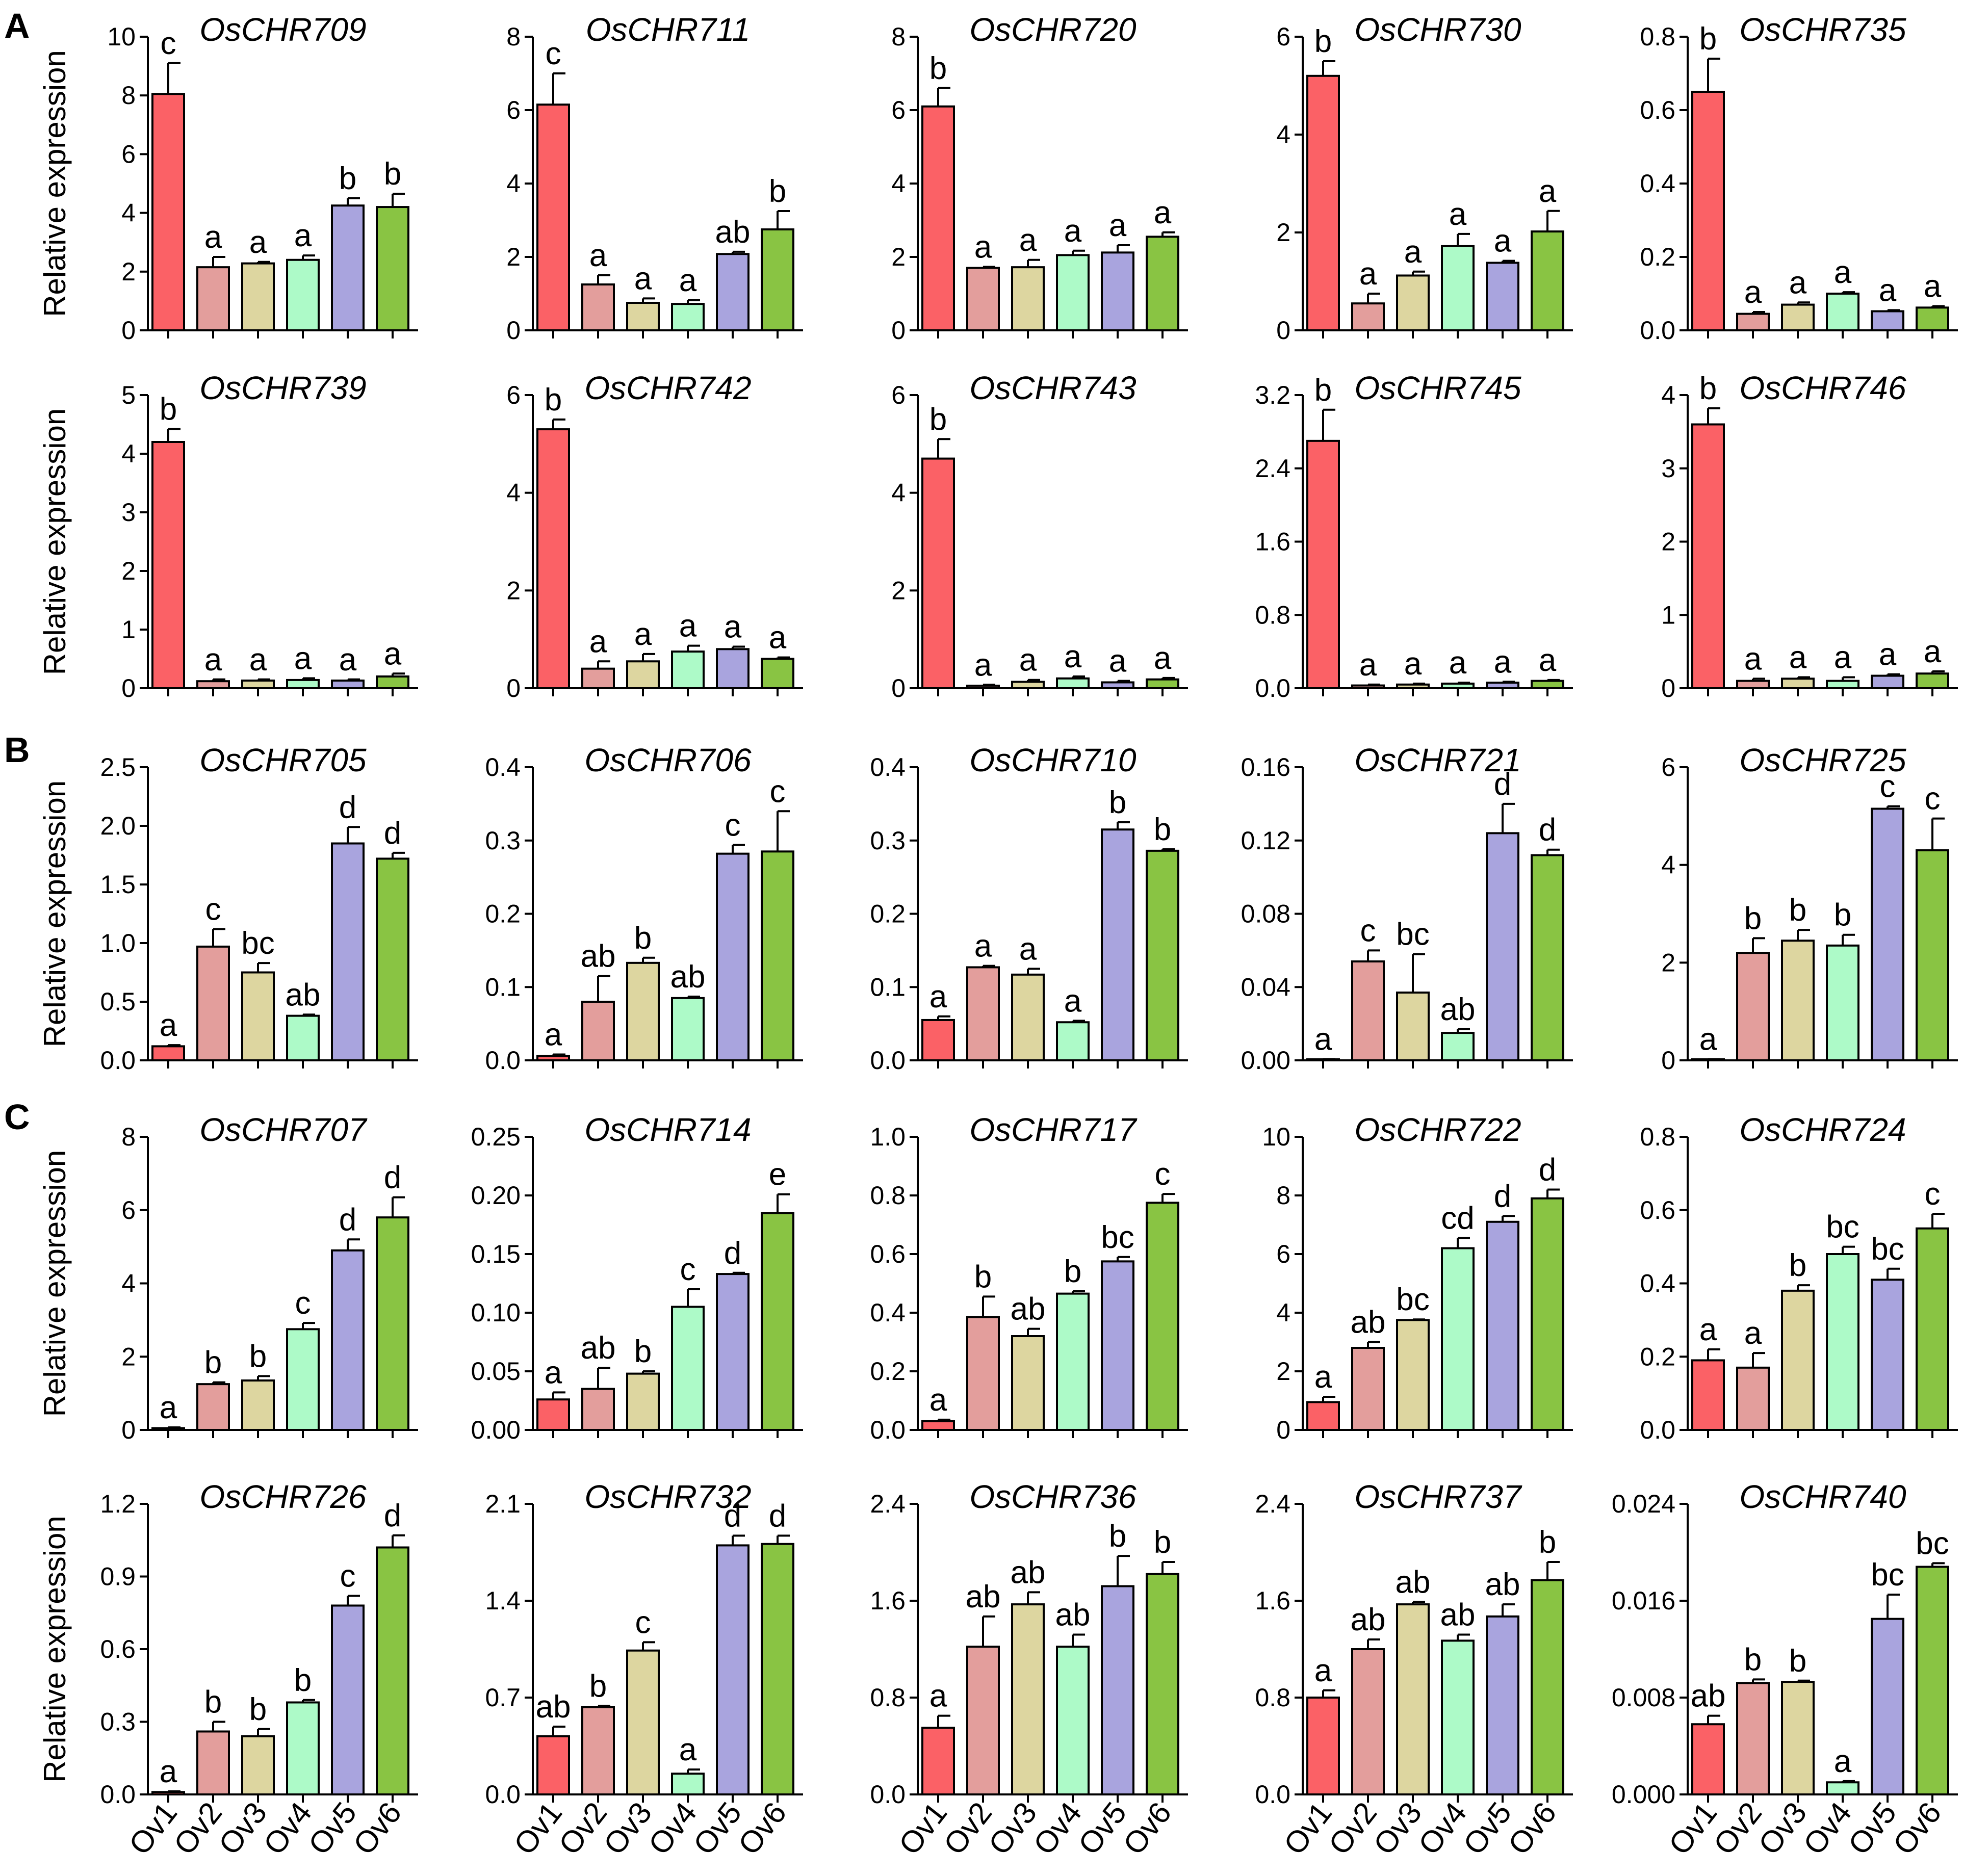 This screenshot has width=1963, height=1876. I want to click on y-tick-label: 0.12, so click(1266, 840).